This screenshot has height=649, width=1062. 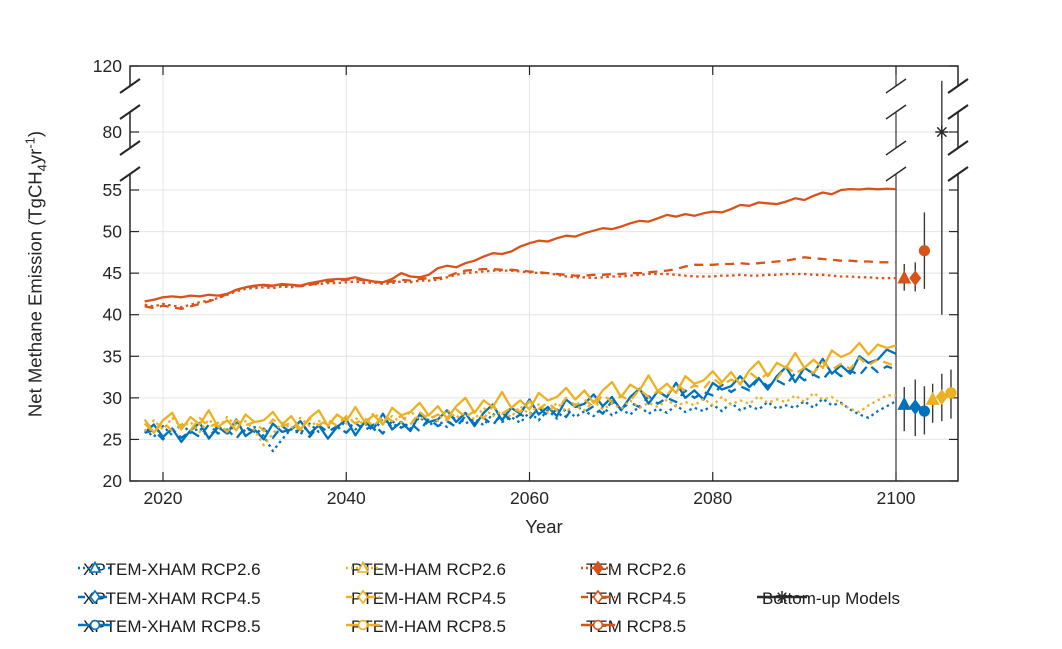 What do you see at coordinates (932, 403) in the screenshot?
I see `error-bar-PTEM-HAM RCP2.6` at bounding box center [932, 403].